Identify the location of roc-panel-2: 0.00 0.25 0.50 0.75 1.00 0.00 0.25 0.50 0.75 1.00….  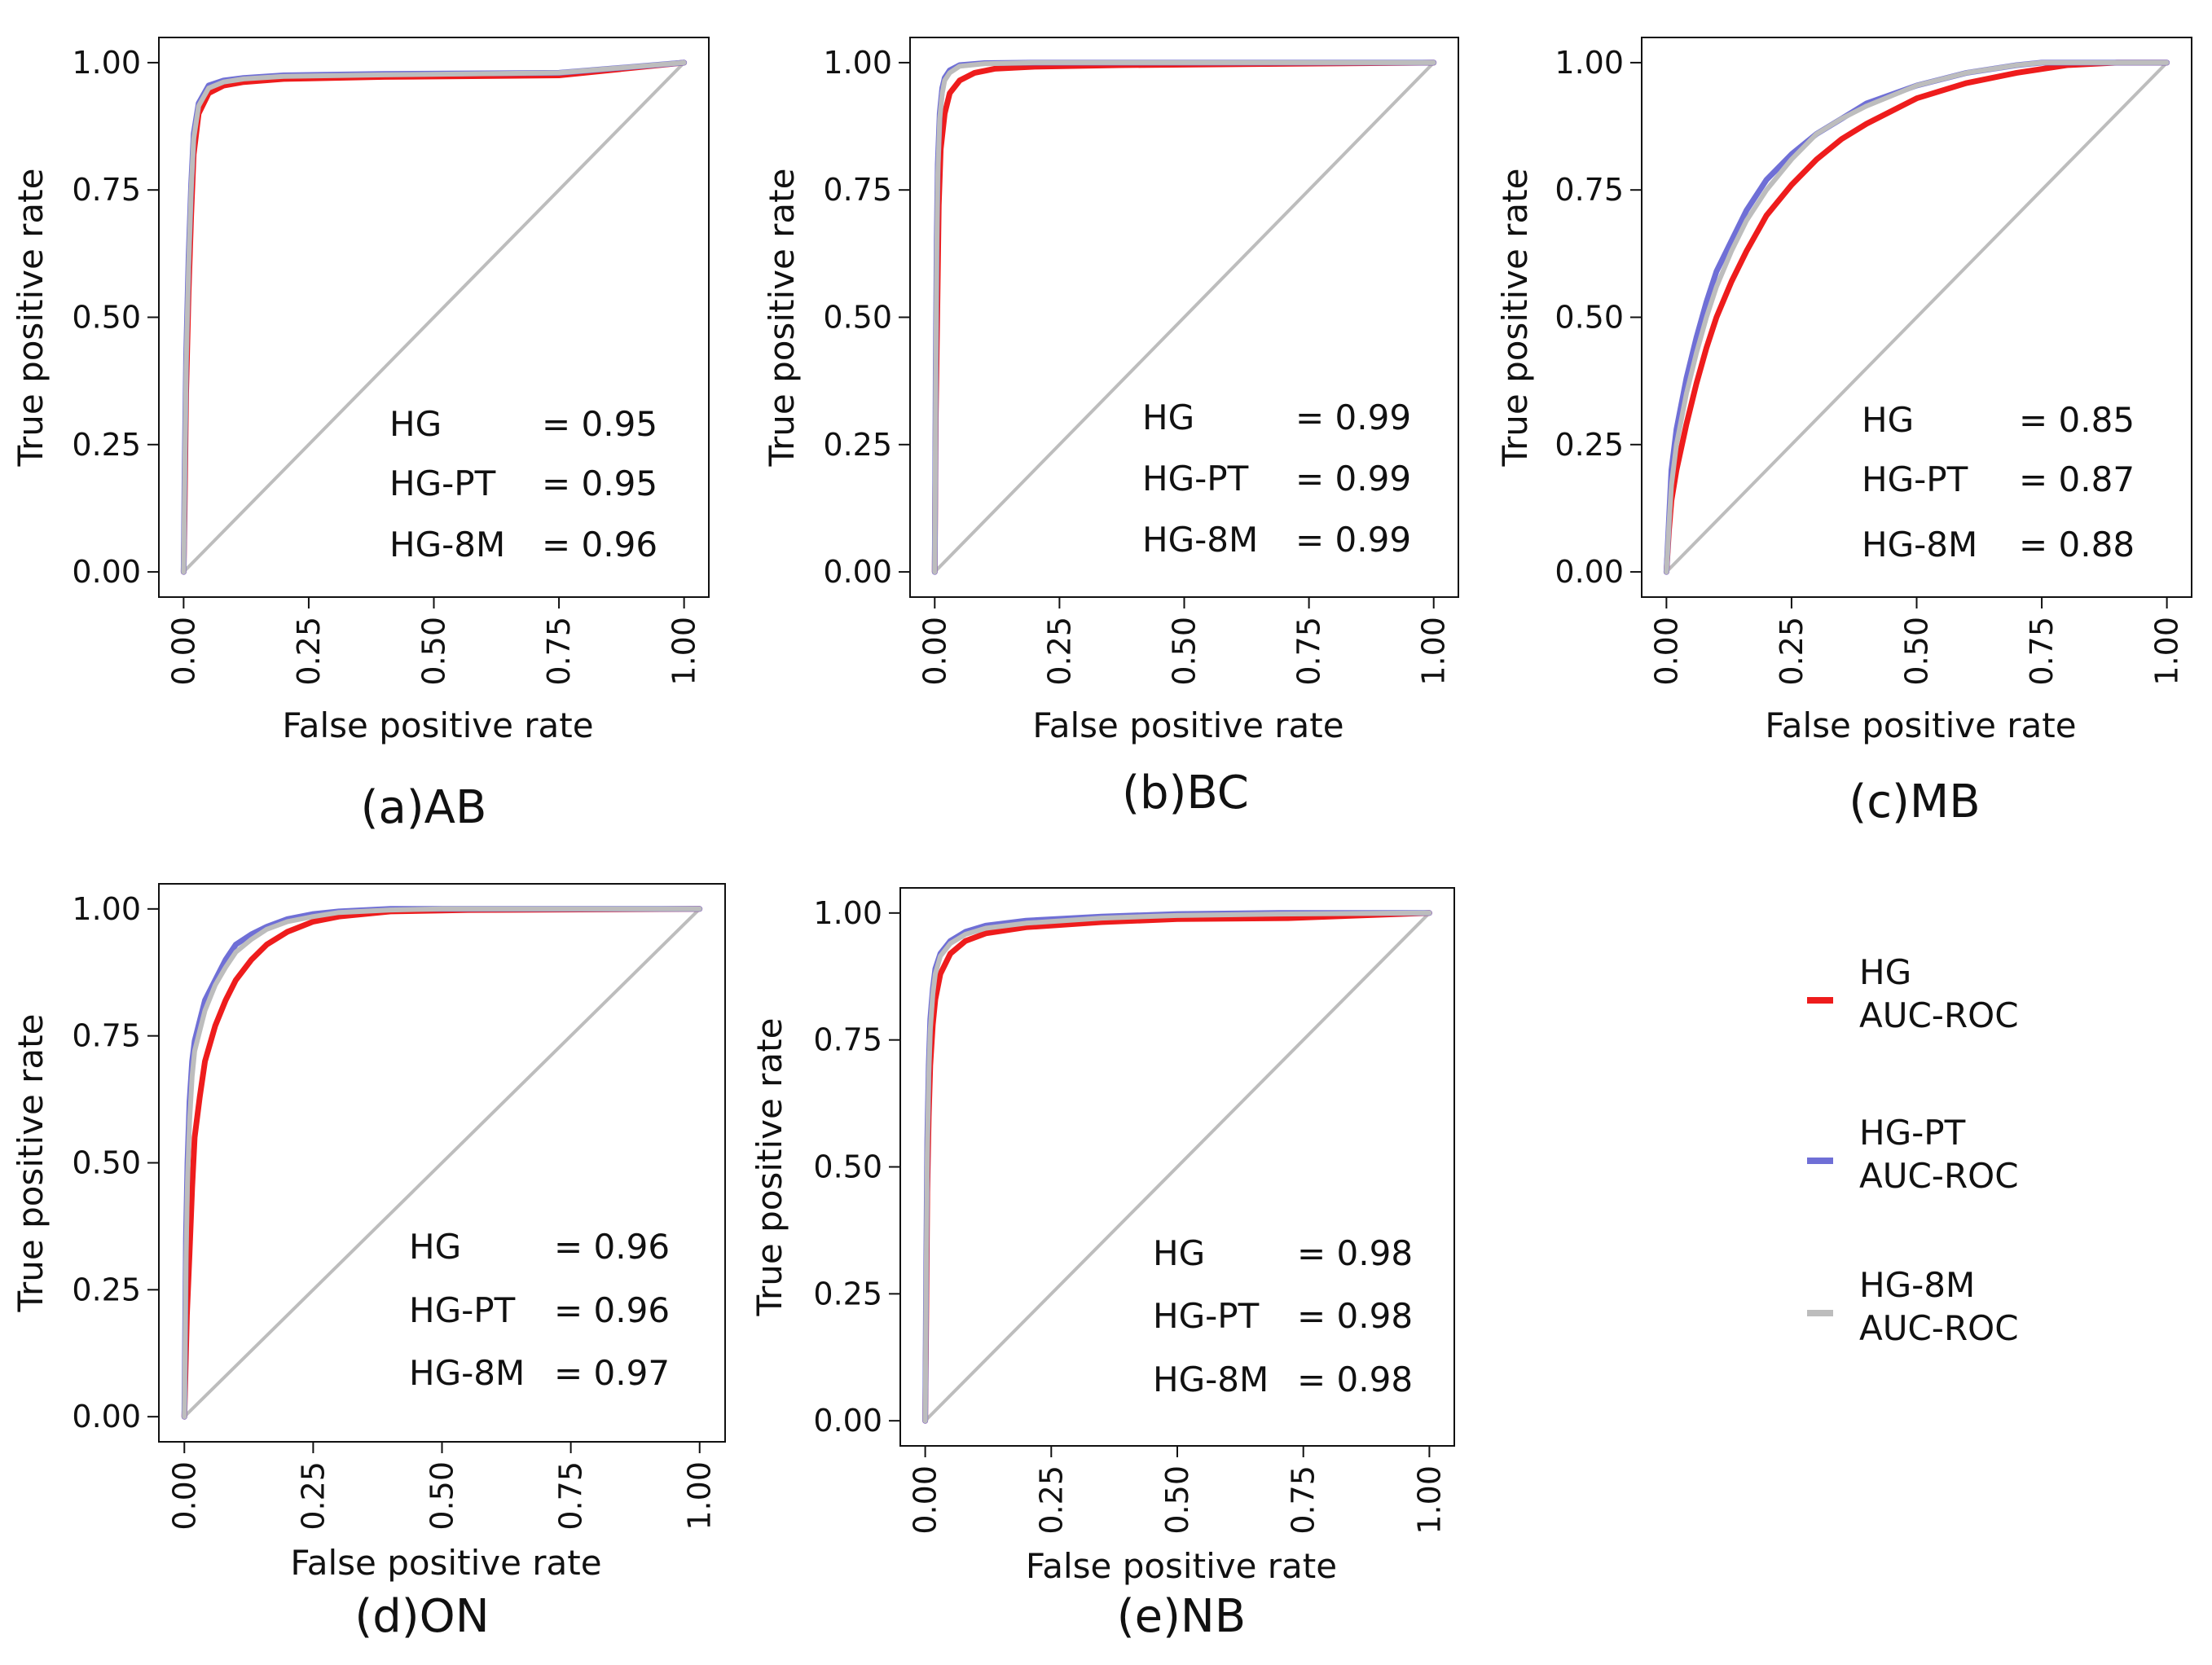
(1110, 428).